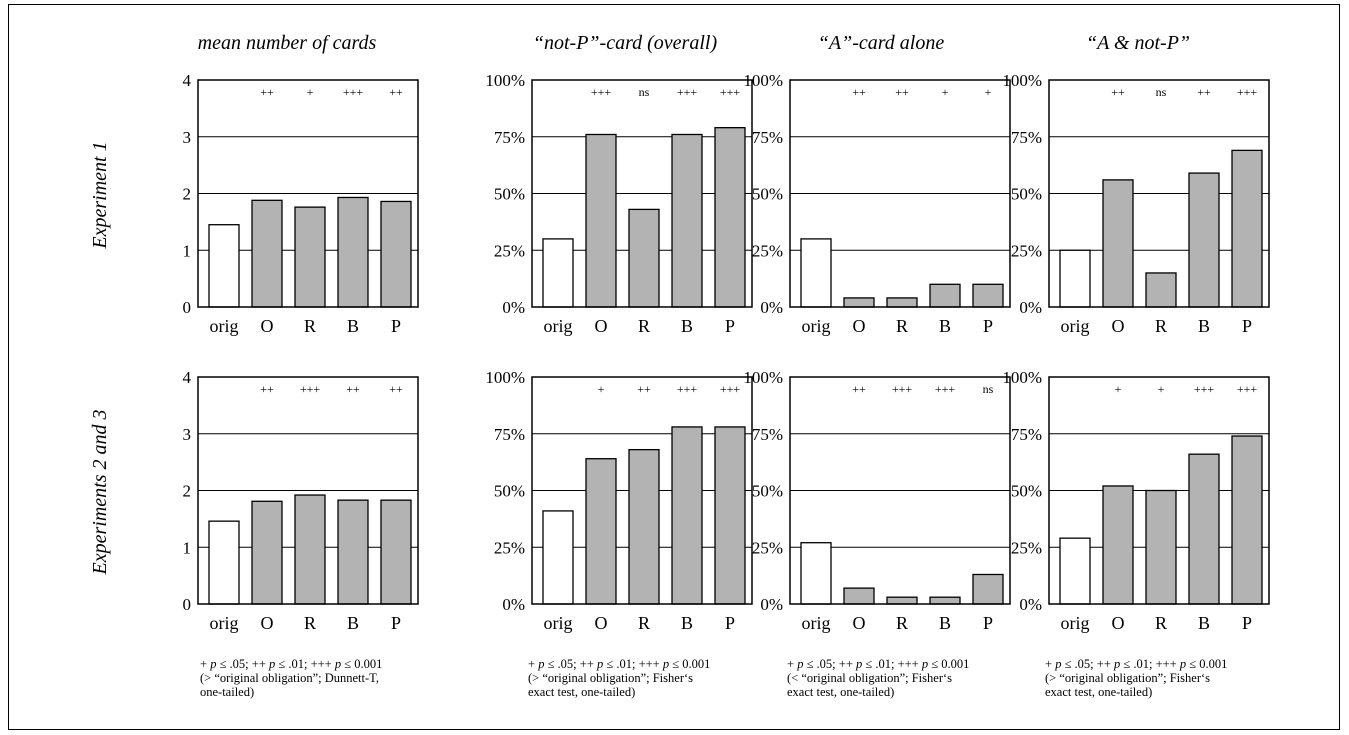  What do you see at coordinates (509, 194) in the screenshot?
I see `chart-1-ytick-label-2: 50%` at bounding box center [509, 194].